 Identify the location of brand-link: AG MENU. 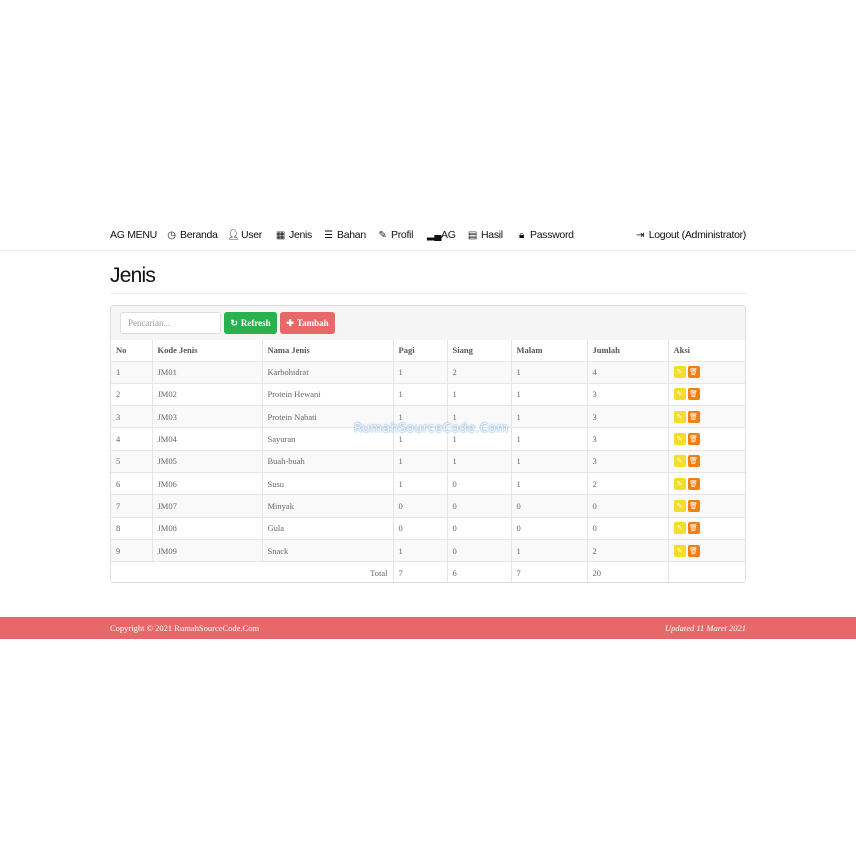
(133, 235).